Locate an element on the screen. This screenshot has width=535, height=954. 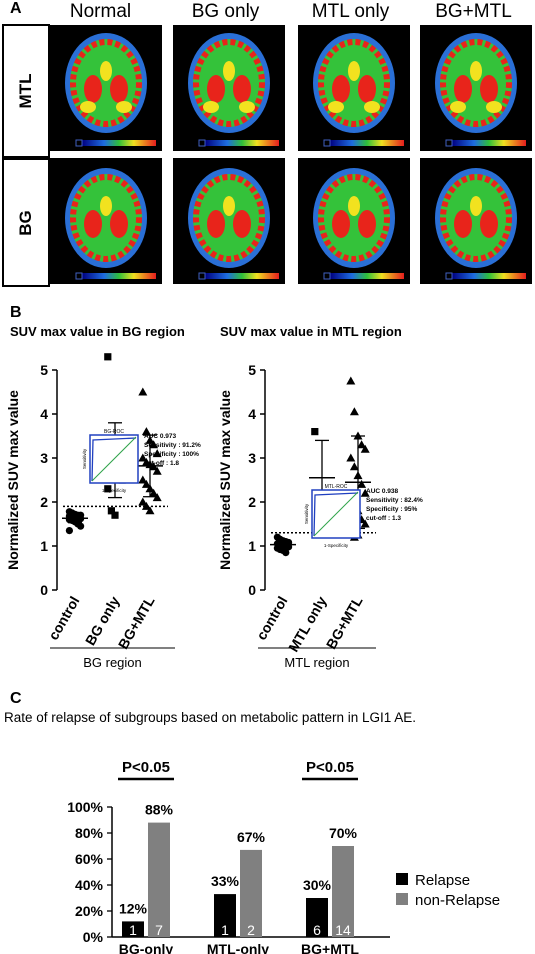
bar-value-label: 30% is located at coordinates (317, 885).